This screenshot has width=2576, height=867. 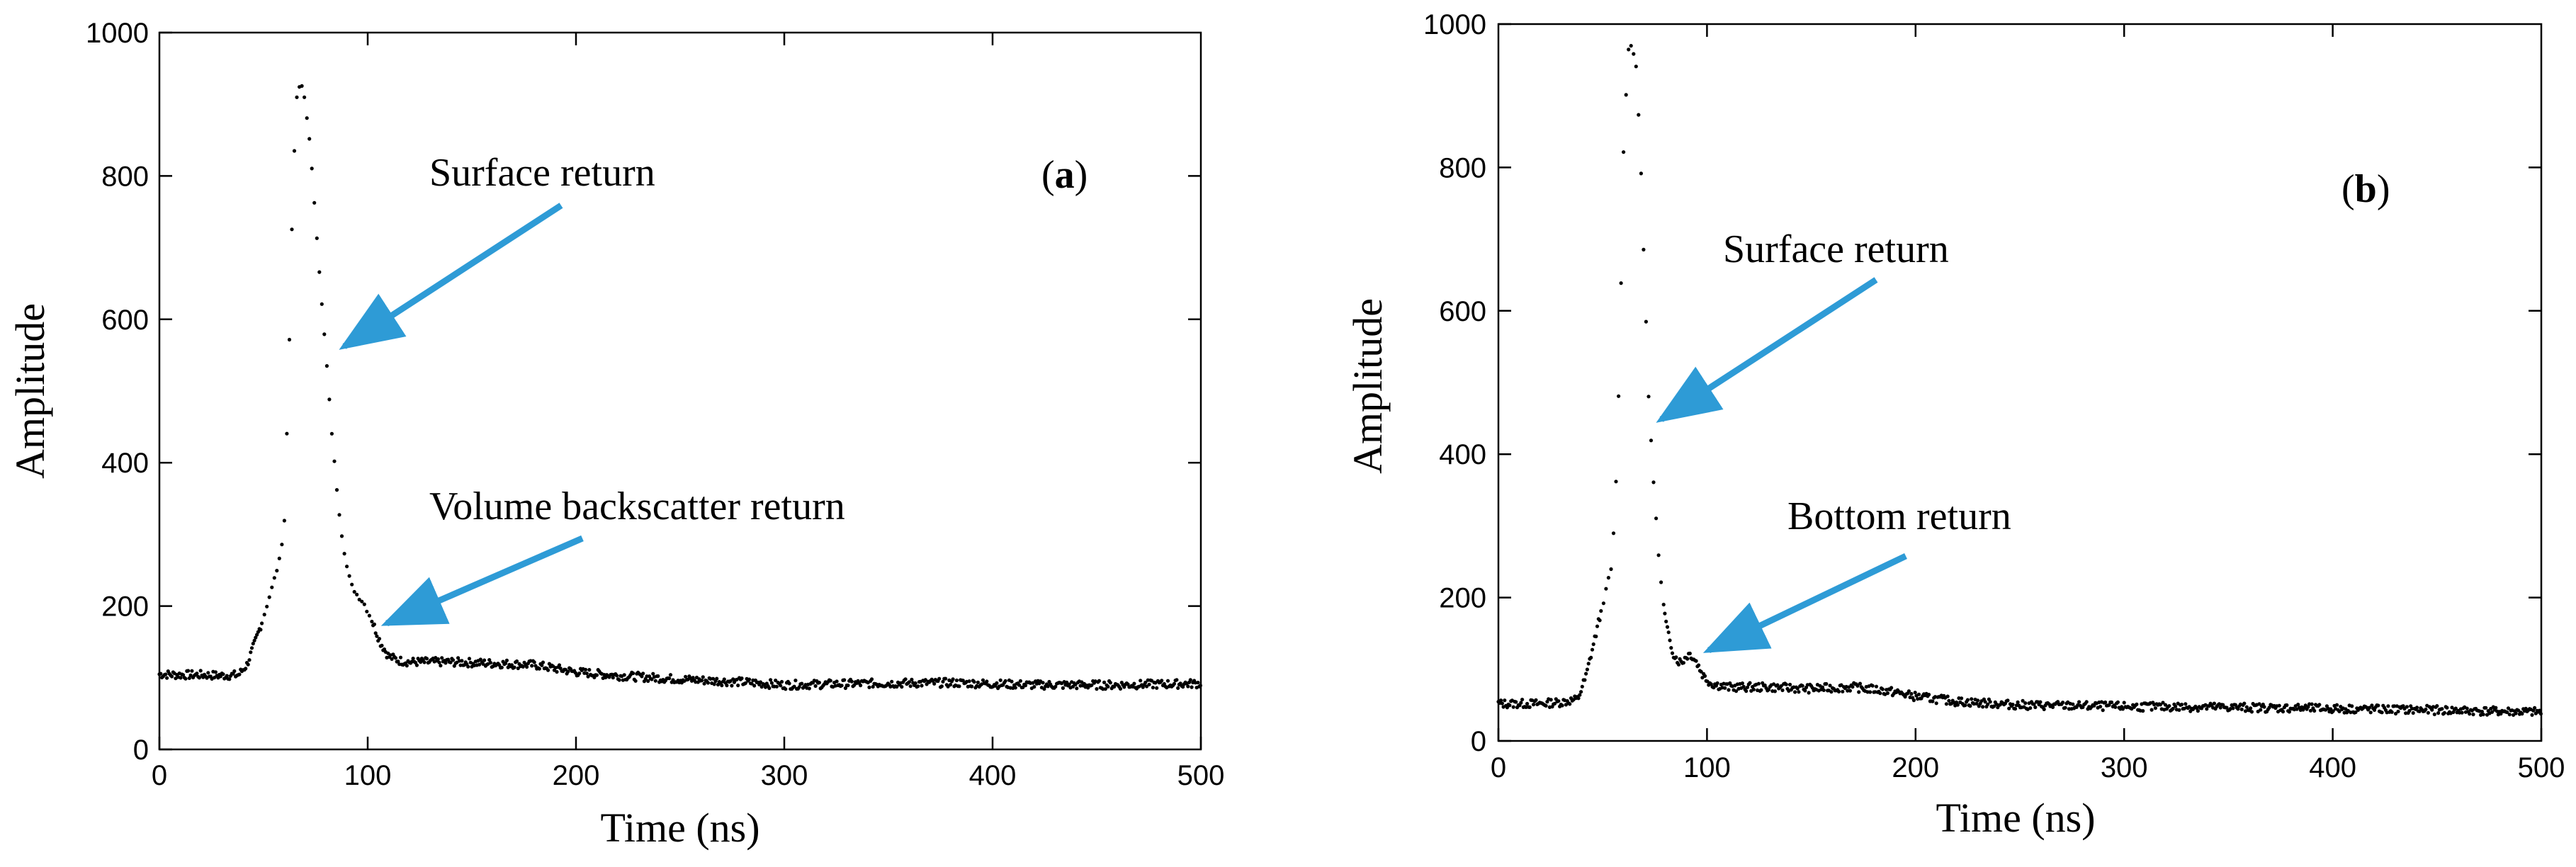 I want to click on x-tick-labels-b: 0 100 200 300 400 500, so click(x=2028, y=767).